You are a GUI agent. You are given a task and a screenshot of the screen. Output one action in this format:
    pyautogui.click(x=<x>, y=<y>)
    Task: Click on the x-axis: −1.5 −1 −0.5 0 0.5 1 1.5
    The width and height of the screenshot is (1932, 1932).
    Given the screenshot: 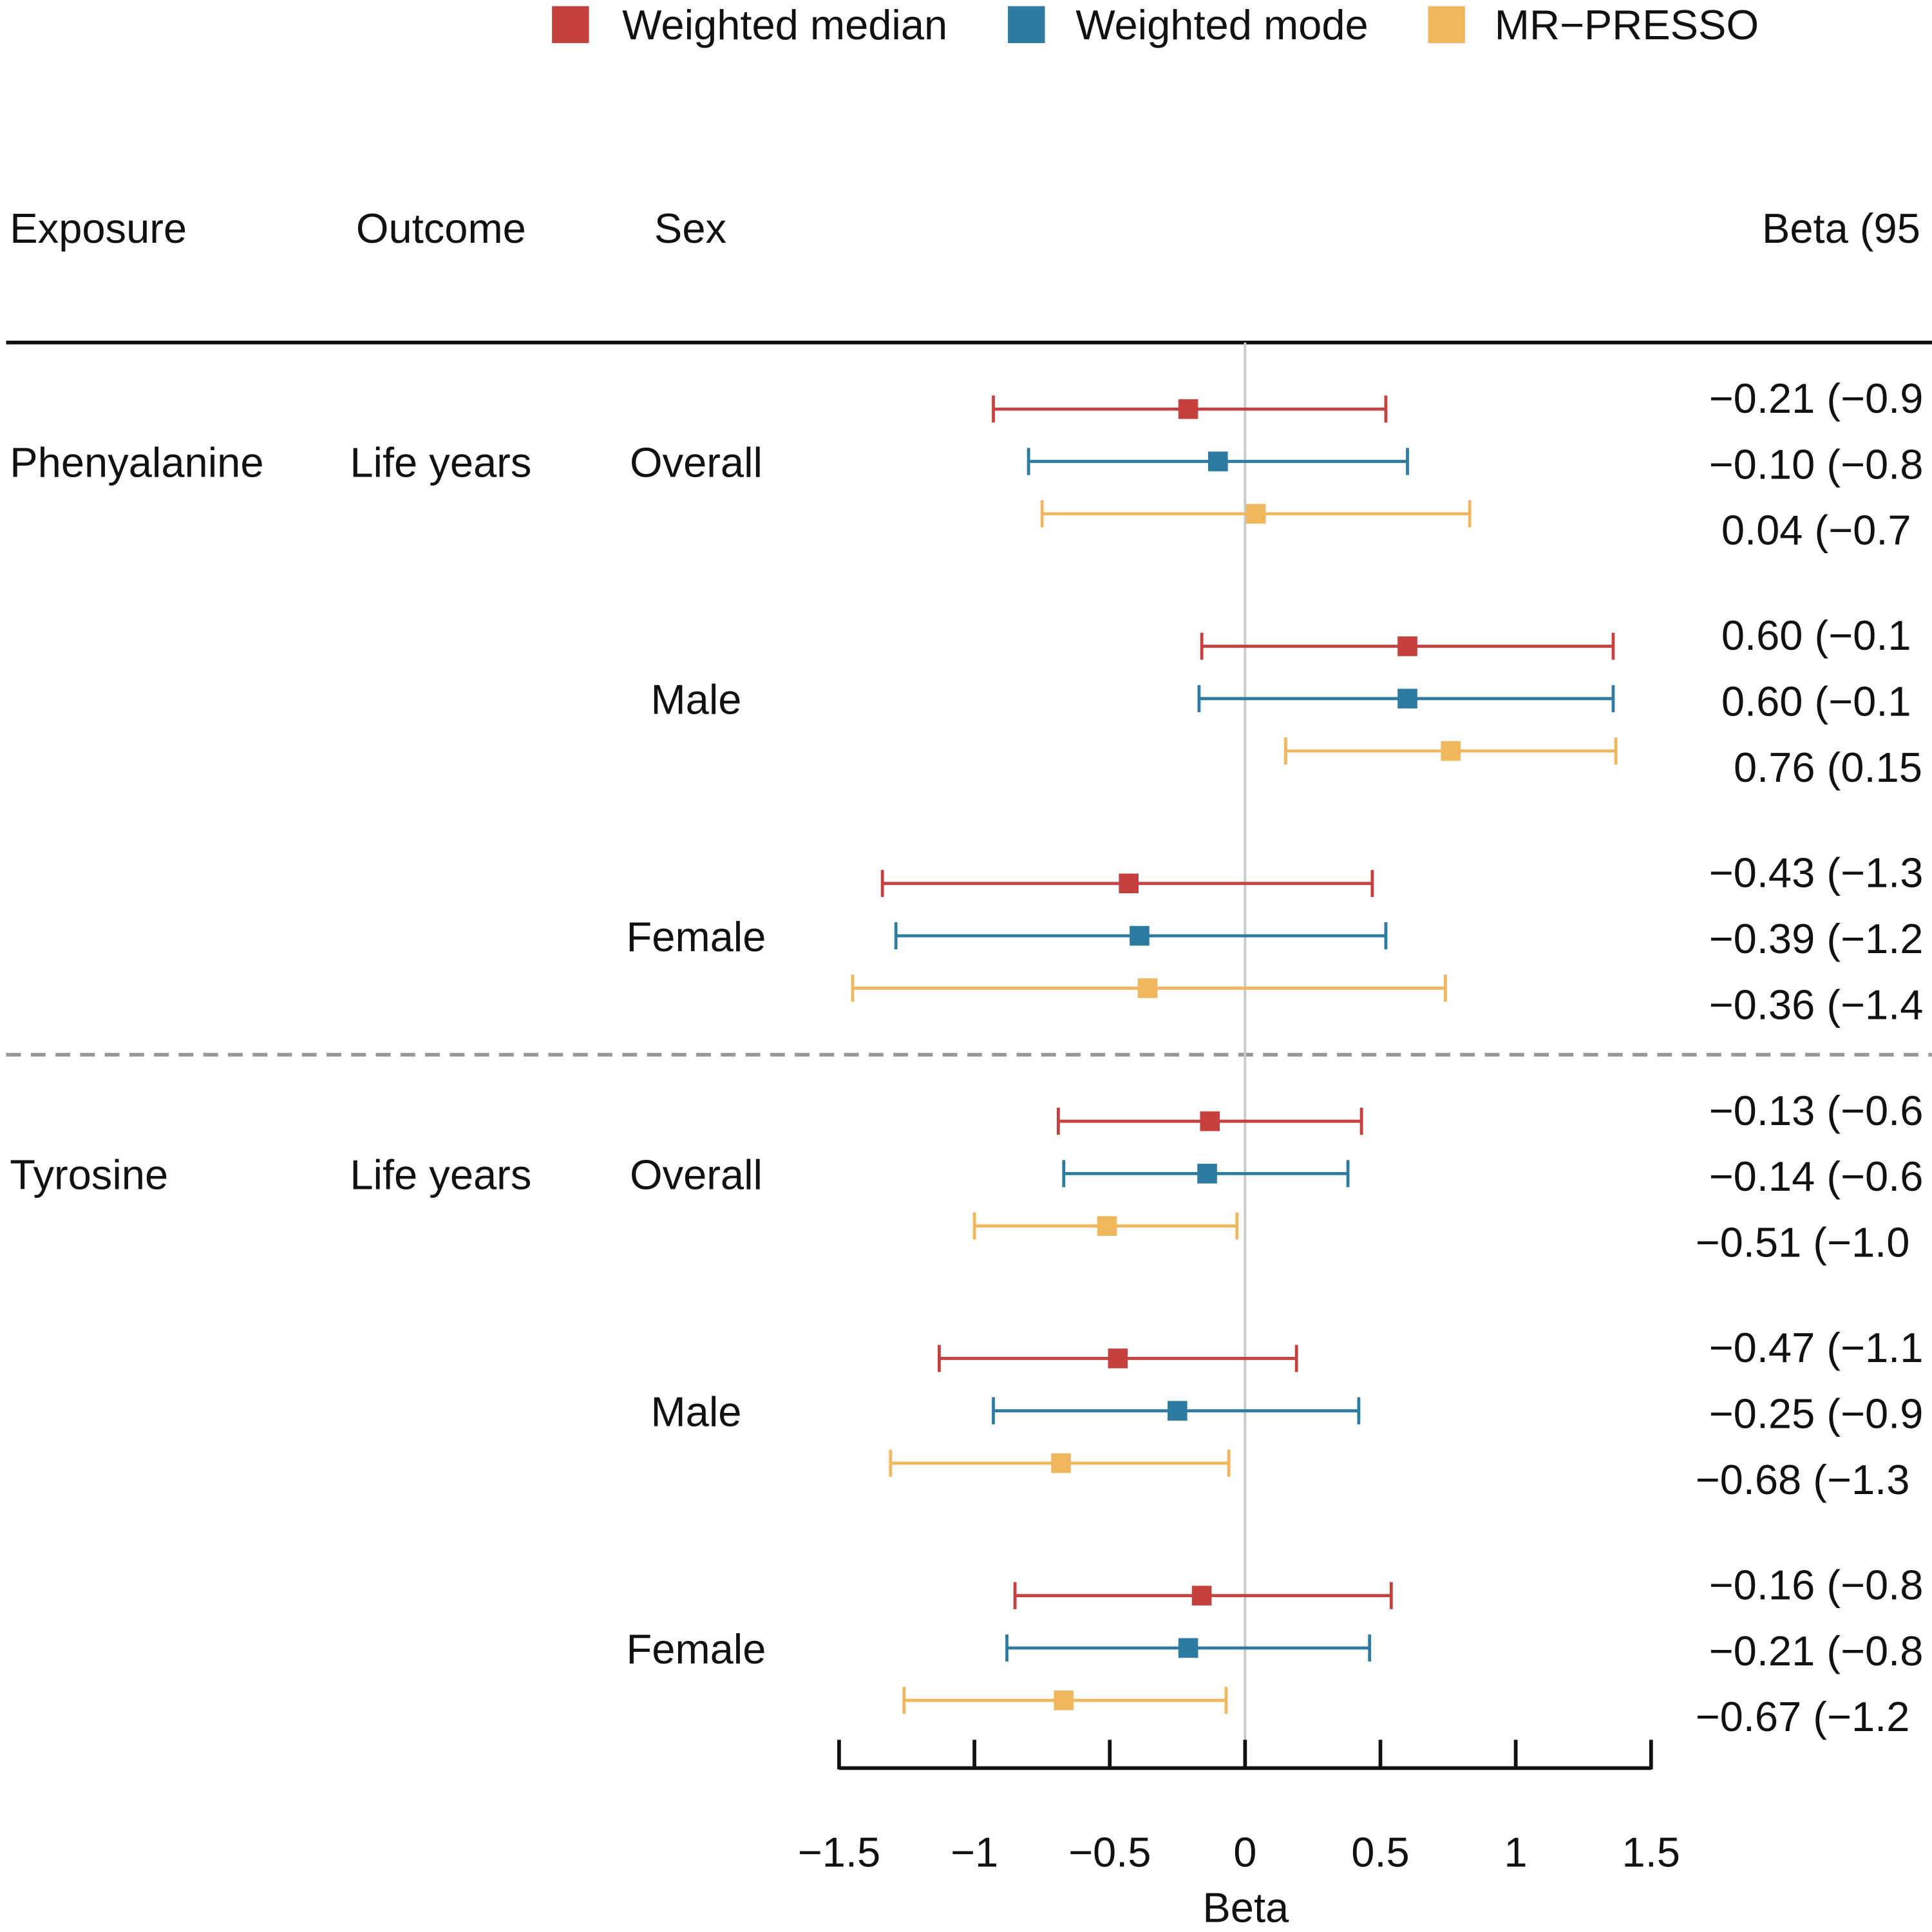 What is the action you would take?
    pyautogui.click(x=1239, y=1807)
    